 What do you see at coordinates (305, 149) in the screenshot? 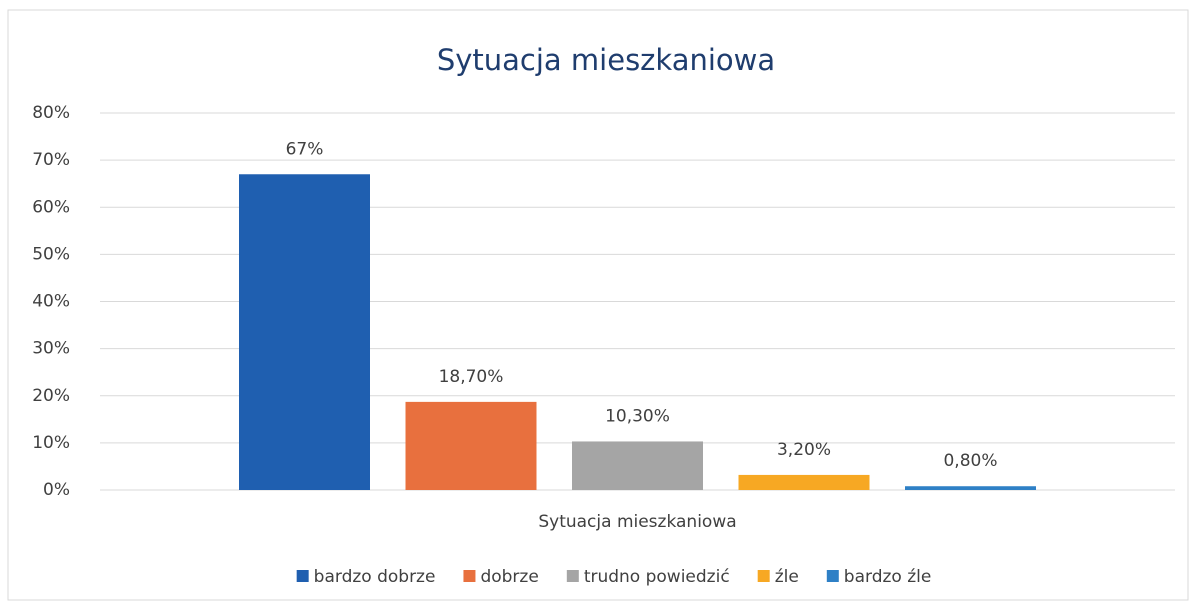
I see `data-label: 67%` at bounding box center [305, 149].